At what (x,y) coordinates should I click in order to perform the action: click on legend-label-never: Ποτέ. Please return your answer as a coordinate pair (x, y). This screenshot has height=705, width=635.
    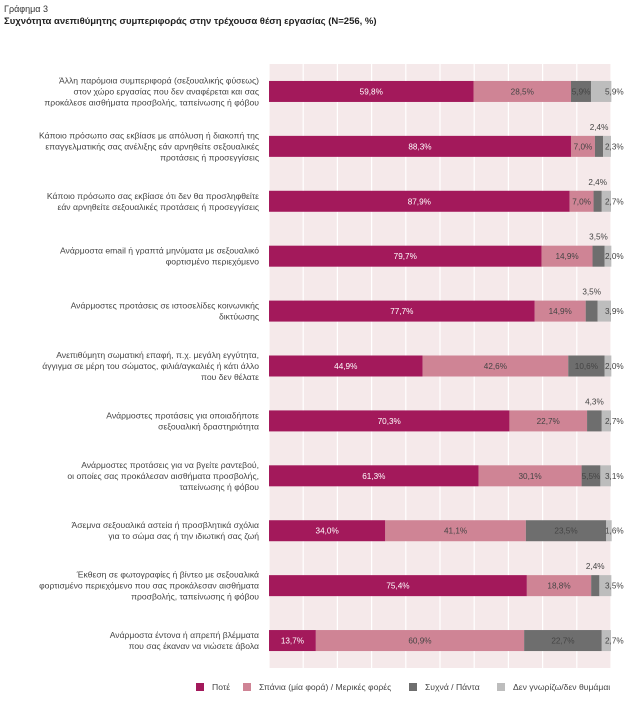
    Looking at the image, I should click on (221, 687).